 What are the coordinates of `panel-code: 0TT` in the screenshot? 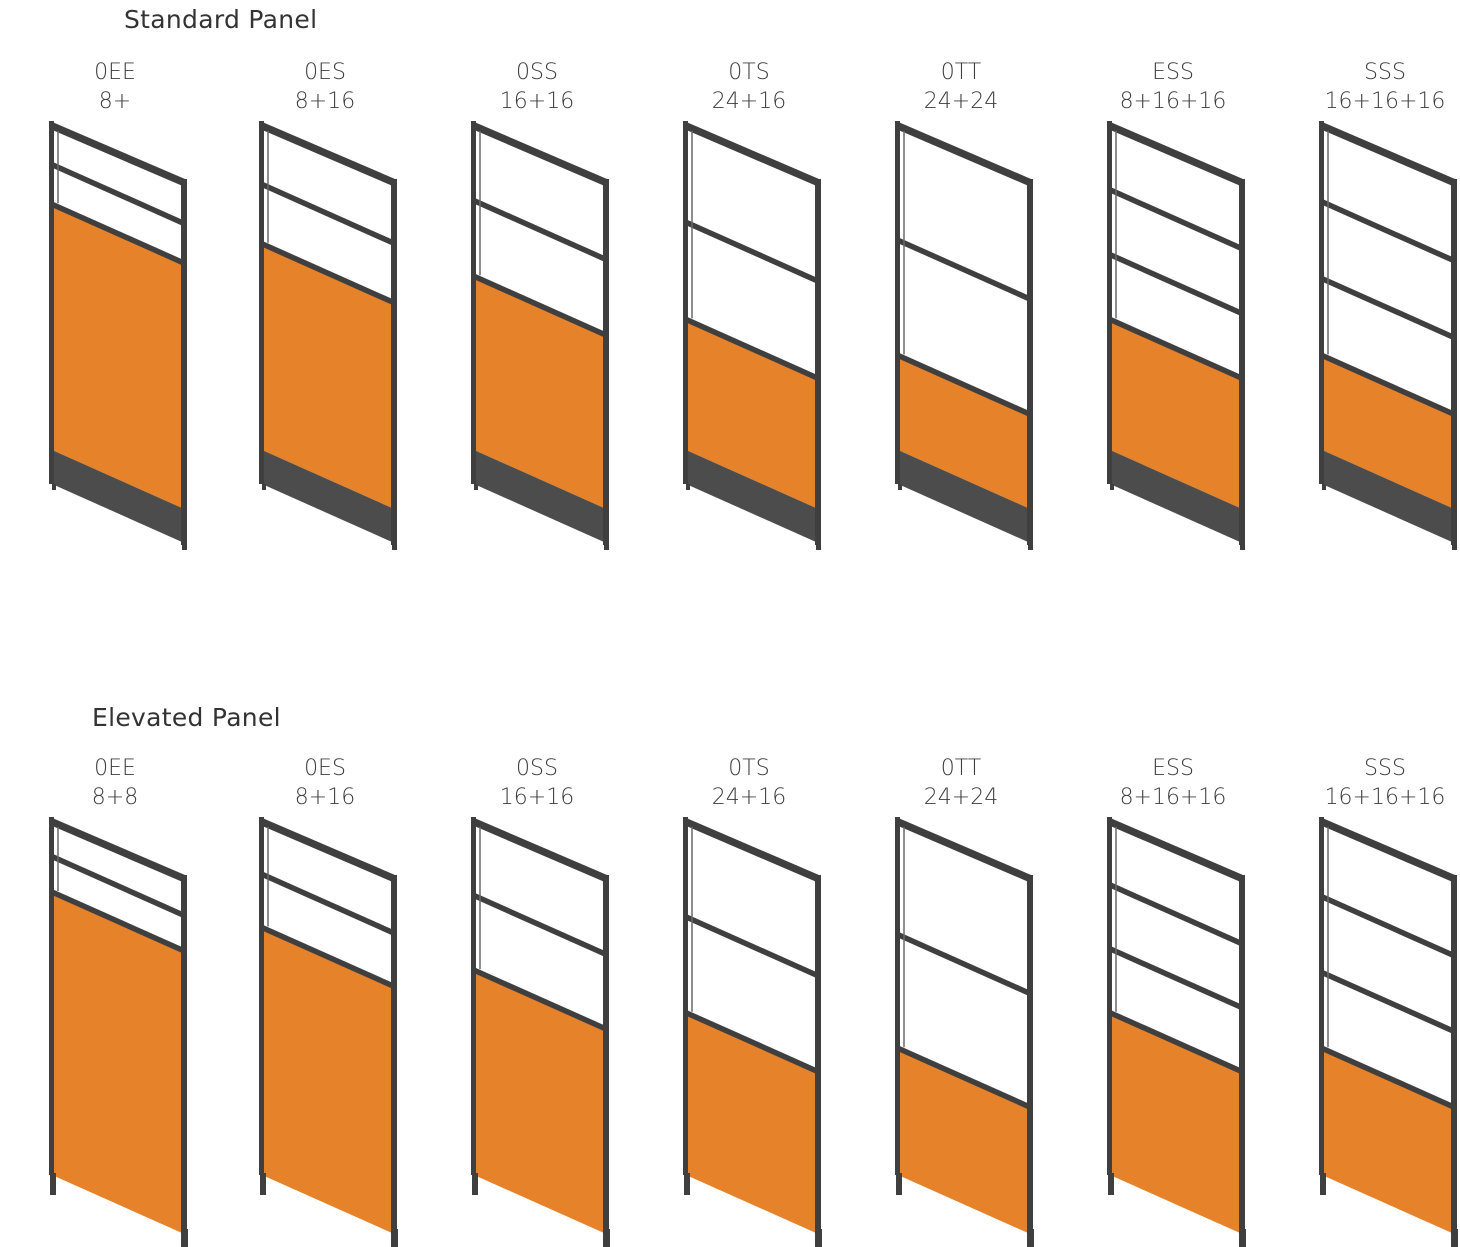 It's located at (961, 768).